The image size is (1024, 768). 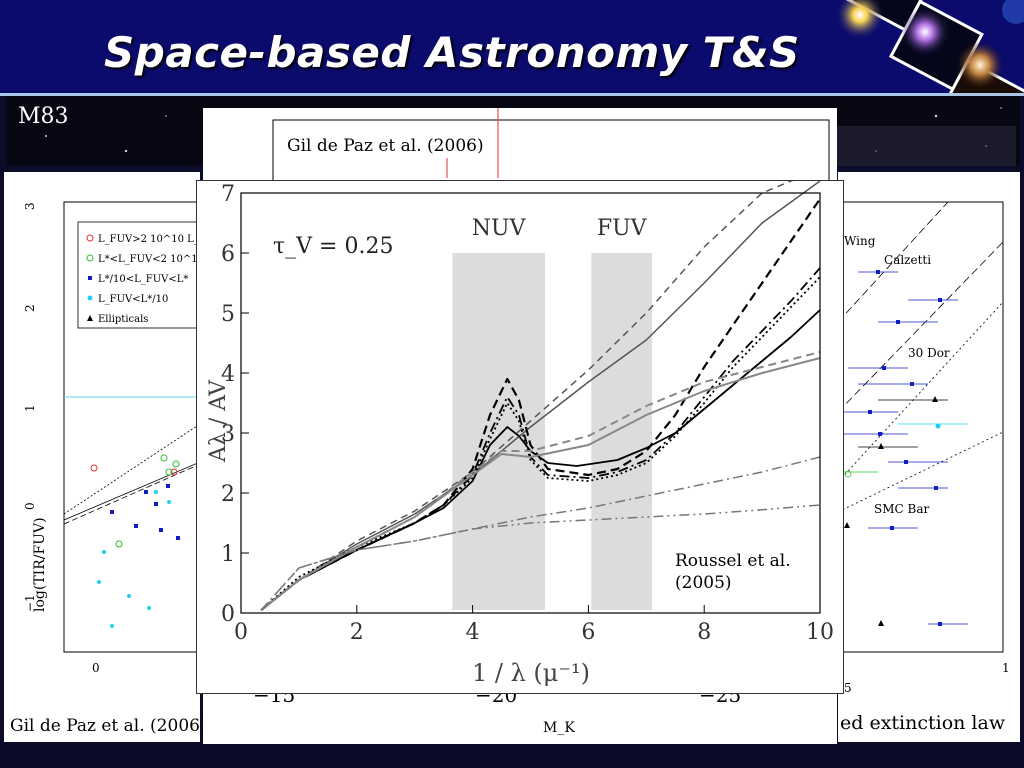 What do you see at coordinates (149, 259) in the screenshot?
I see `left-legend-entry: L*<L_FUV<2 10^10` at bounding box center [149, 259].